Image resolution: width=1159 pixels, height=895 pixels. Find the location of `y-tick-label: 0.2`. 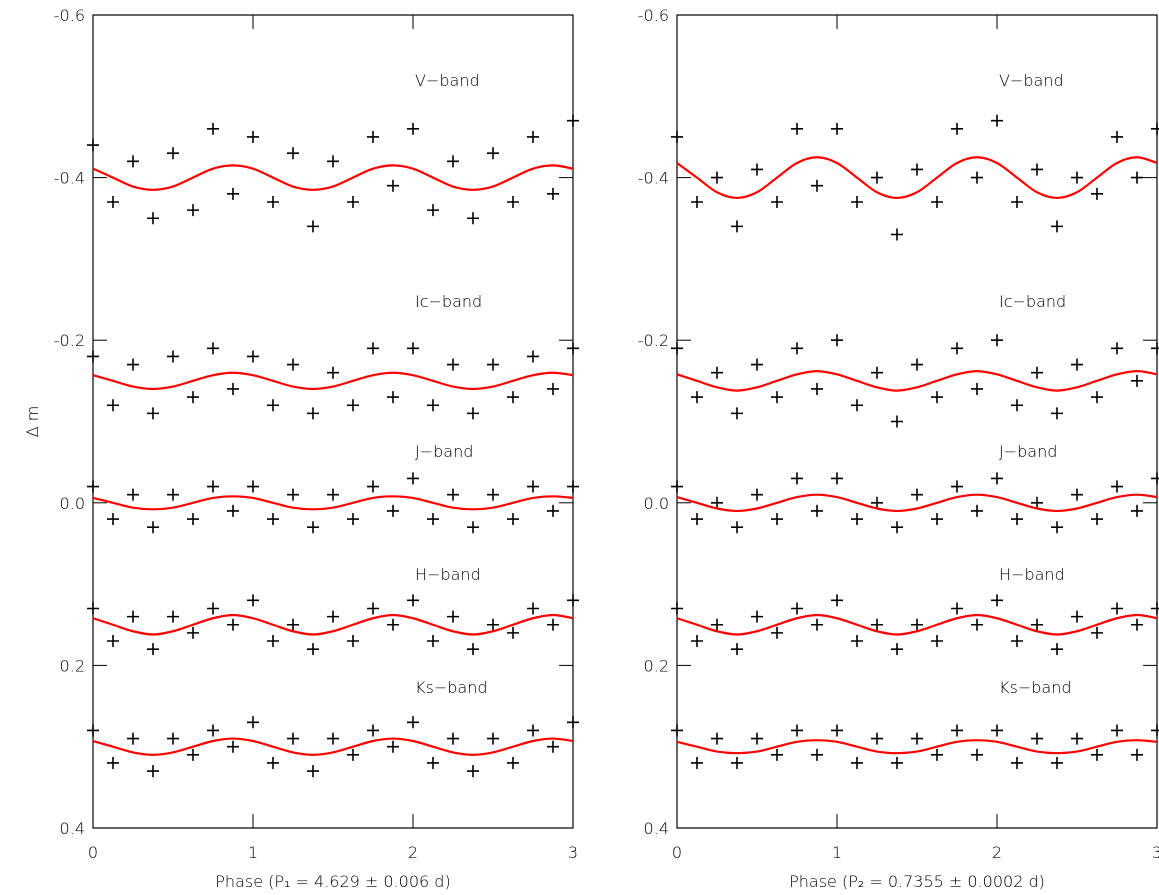

y-tick-label: 0.2 is located at coordinates (72, 665).